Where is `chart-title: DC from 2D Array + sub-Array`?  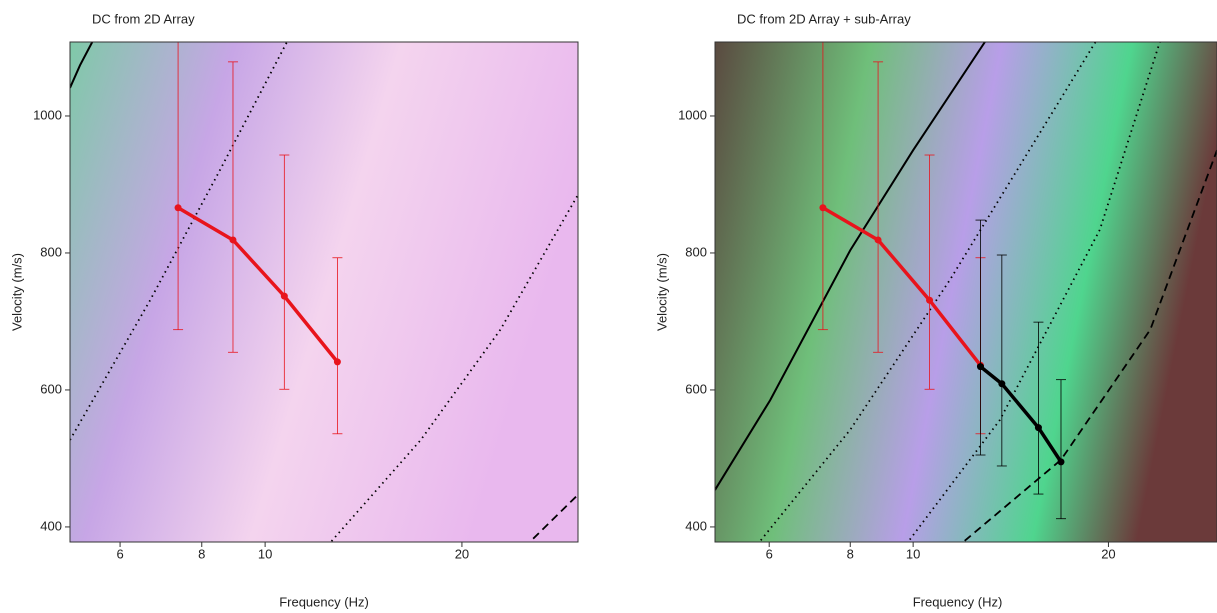 chart-title: DC from 2D Array + sub-Array is located at coordinates (824, 18).